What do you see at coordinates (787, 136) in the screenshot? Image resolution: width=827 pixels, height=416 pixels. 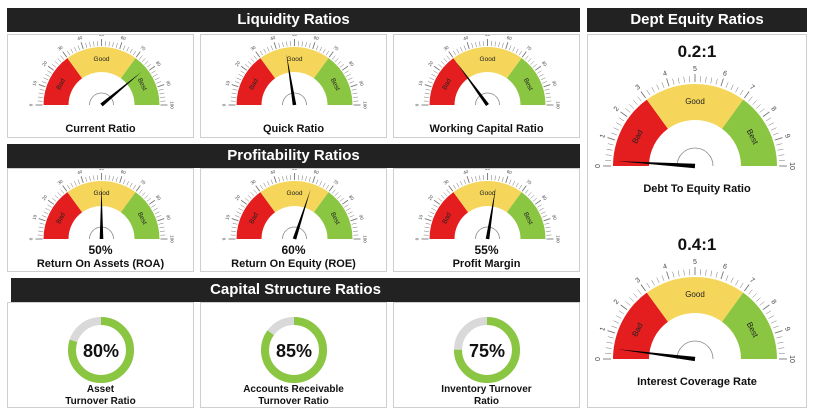 I see `gauge-tick-label: 9` at bounding box center [787, 136].